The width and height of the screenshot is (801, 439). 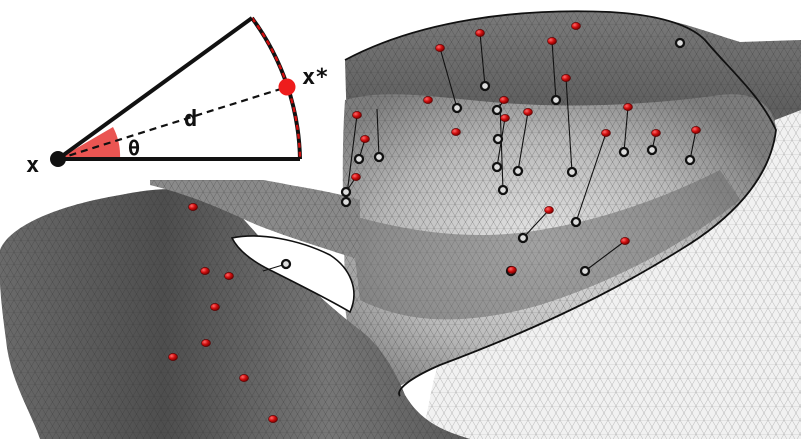 What do you see at coordinates (172, 123) in the screenshot?
I see `distance-line` at bounding box center [172, 123].